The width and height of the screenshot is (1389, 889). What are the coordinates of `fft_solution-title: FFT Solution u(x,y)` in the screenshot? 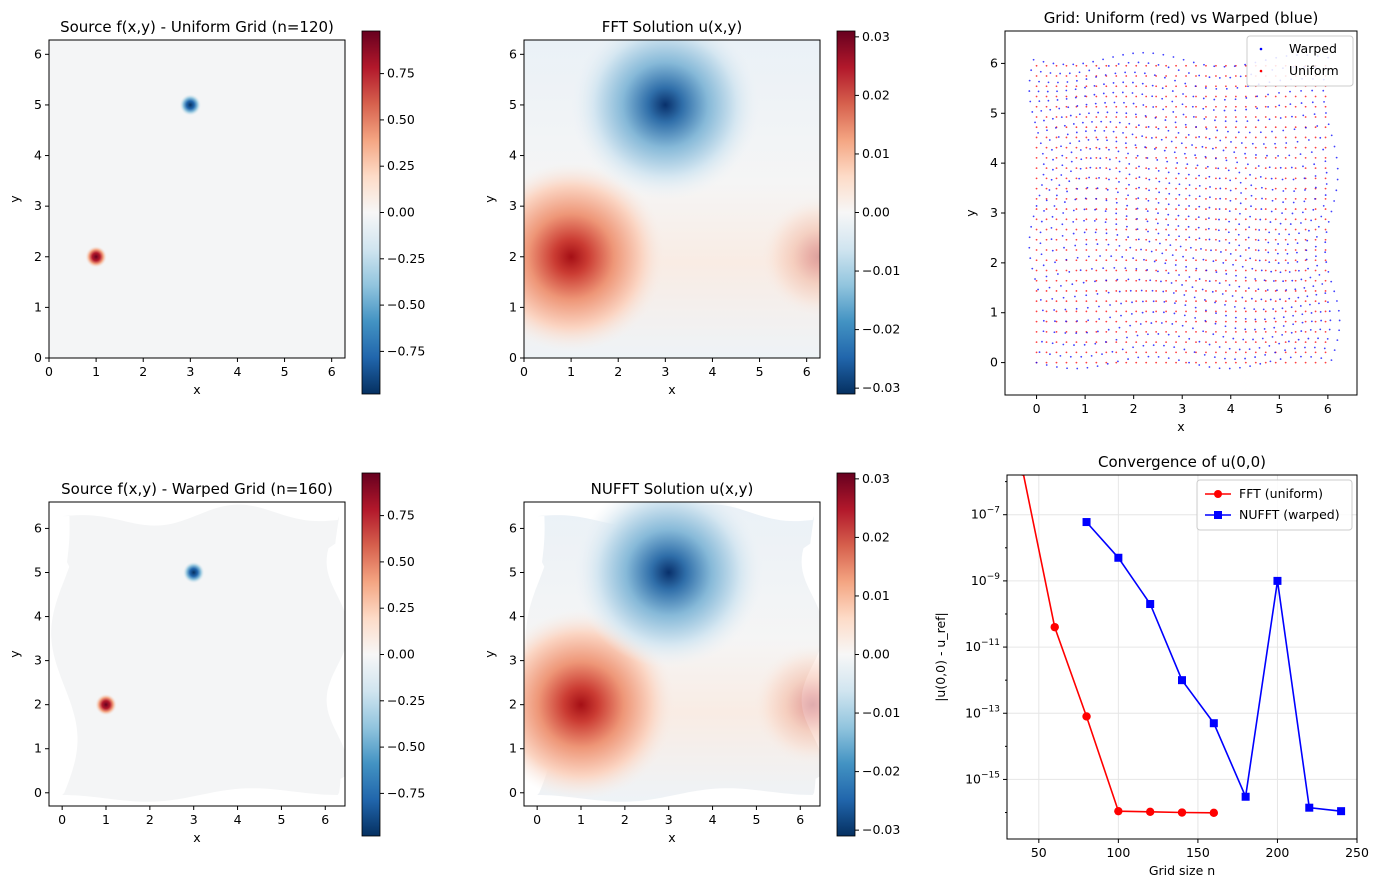 It's located at (672, 27).